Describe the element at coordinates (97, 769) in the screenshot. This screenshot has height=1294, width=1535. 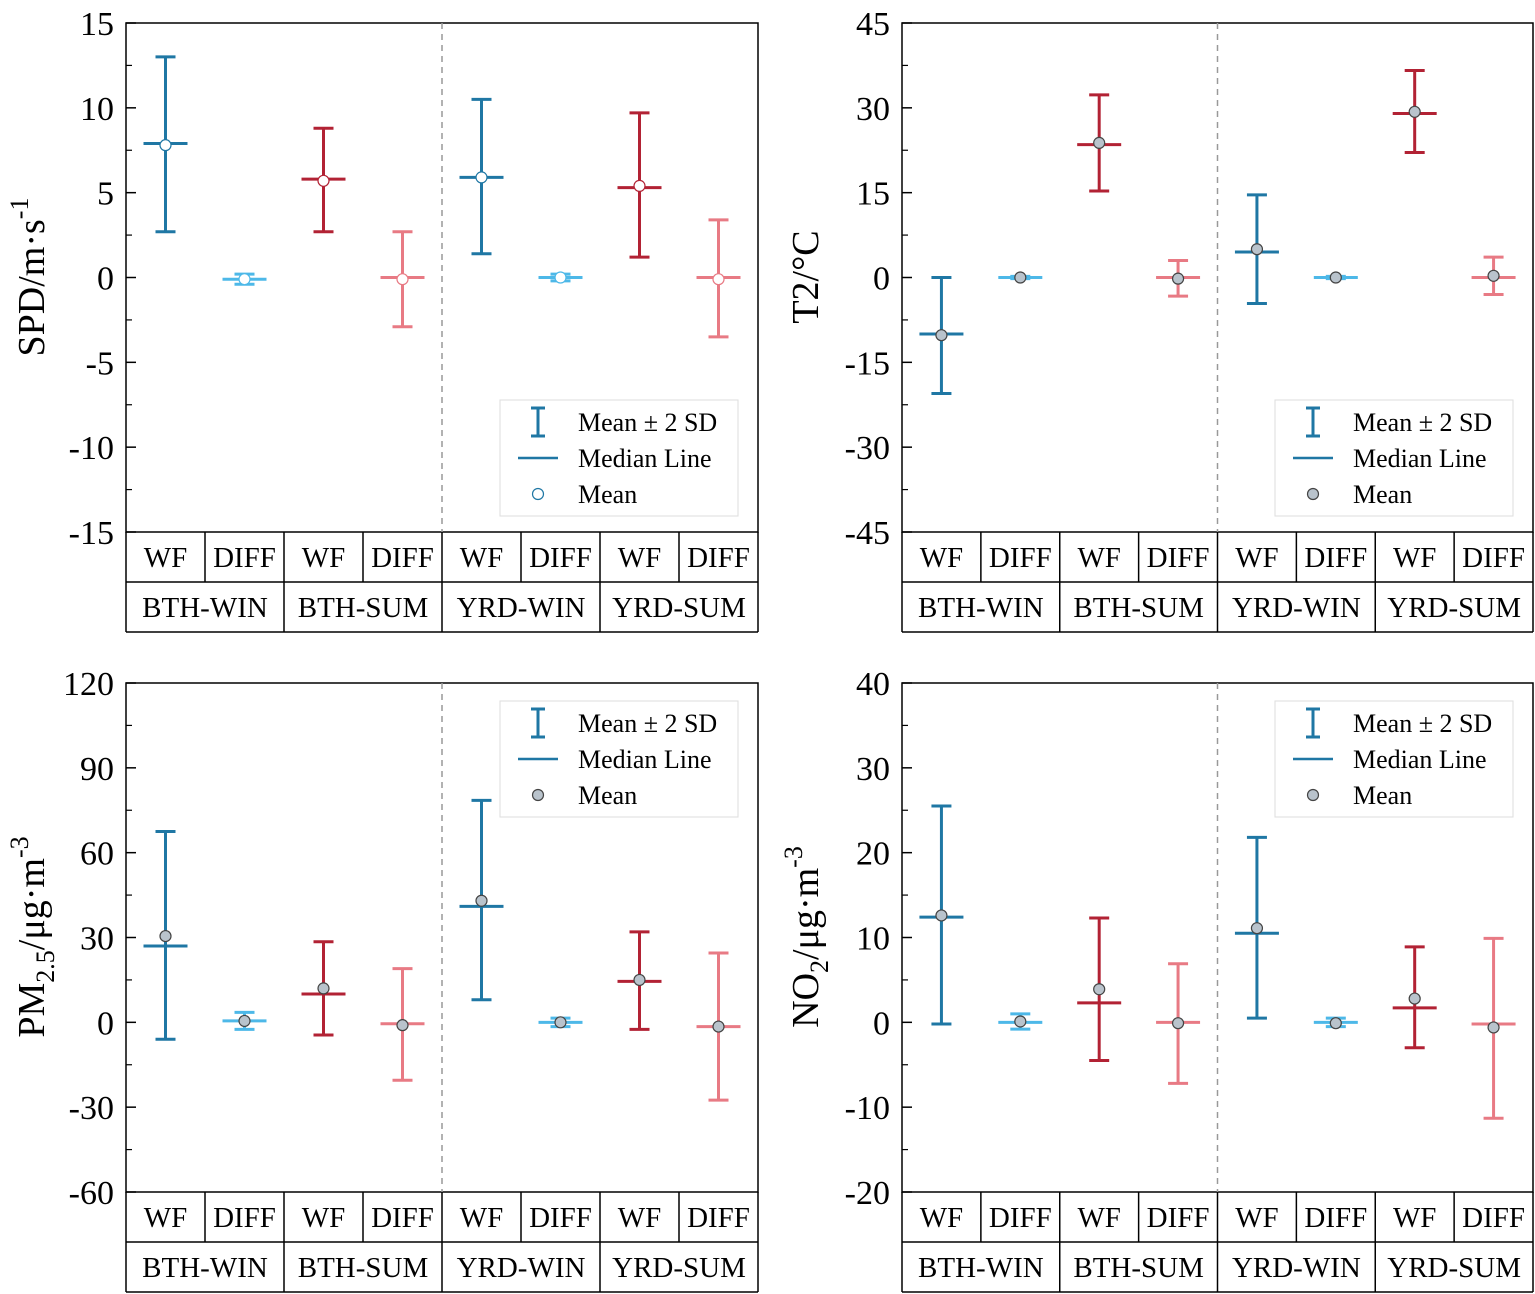
I see `y-tick-label: 90` at that location.